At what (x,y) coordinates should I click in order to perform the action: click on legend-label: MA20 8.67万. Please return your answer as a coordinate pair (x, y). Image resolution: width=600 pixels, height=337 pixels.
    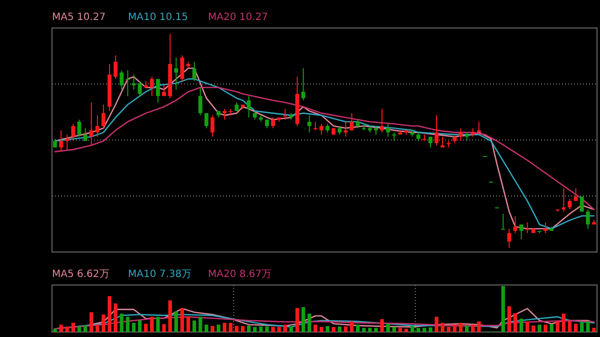
    Looking at the image, I should click on (240, 274).